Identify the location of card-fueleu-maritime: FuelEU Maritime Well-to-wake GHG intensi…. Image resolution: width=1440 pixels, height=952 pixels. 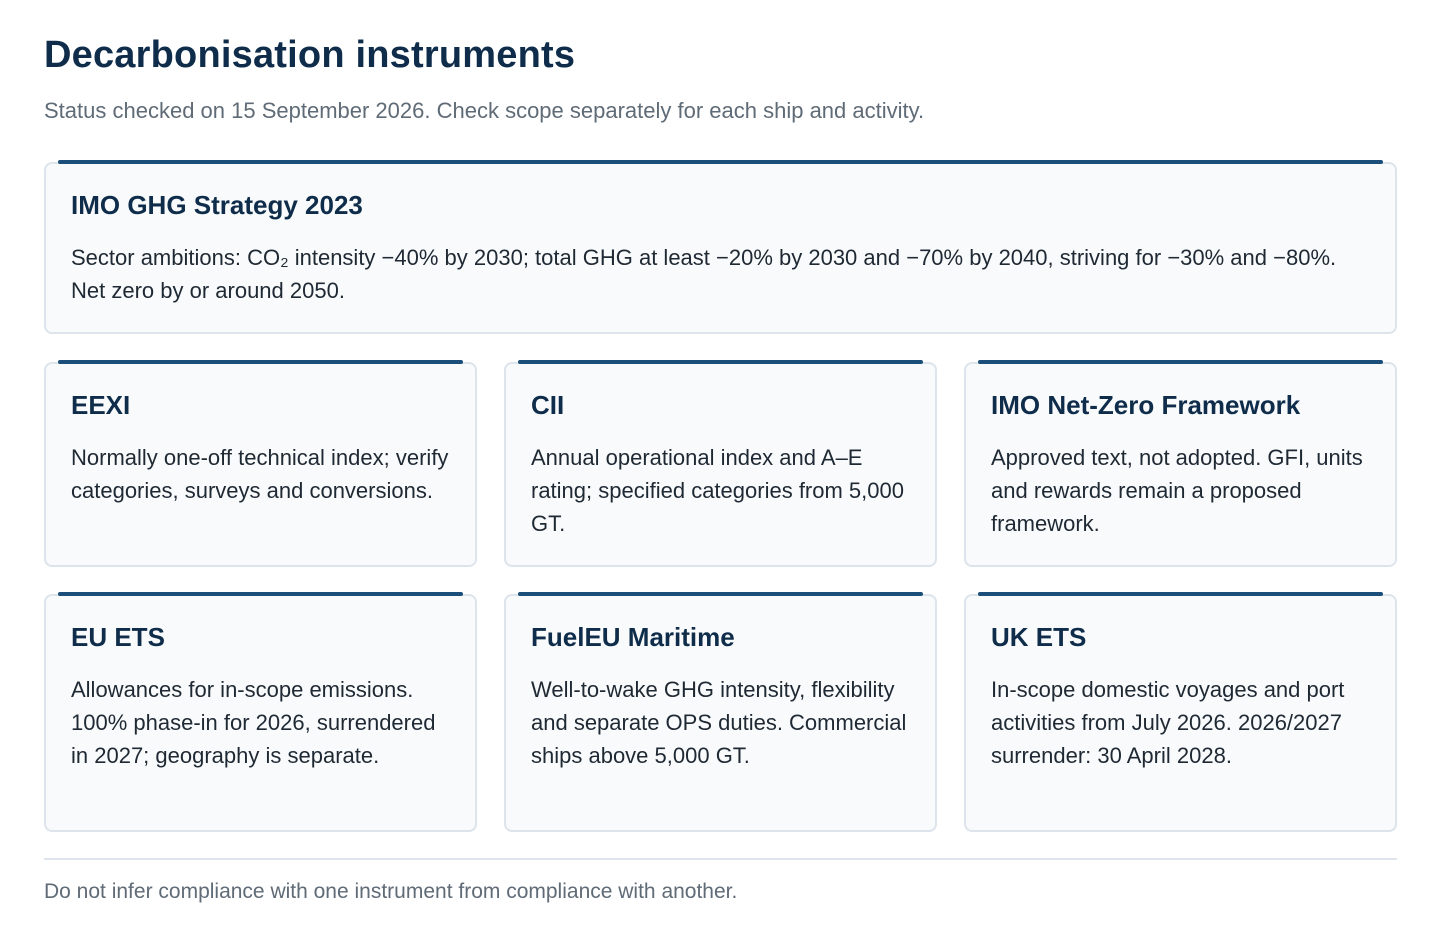
(720, 712).